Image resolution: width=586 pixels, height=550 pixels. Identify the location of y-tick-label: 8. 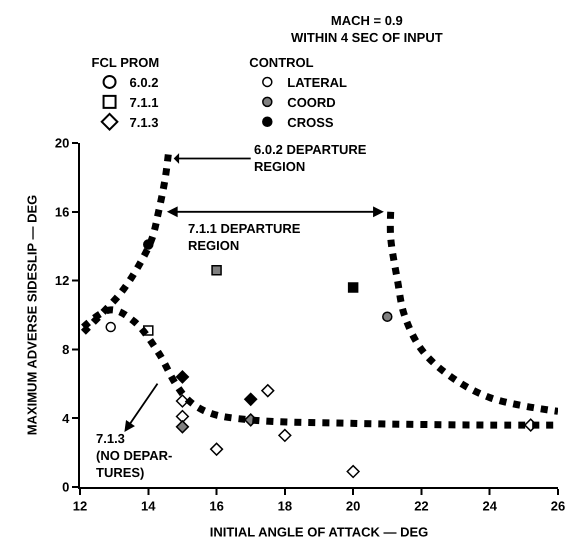
(66, 349).